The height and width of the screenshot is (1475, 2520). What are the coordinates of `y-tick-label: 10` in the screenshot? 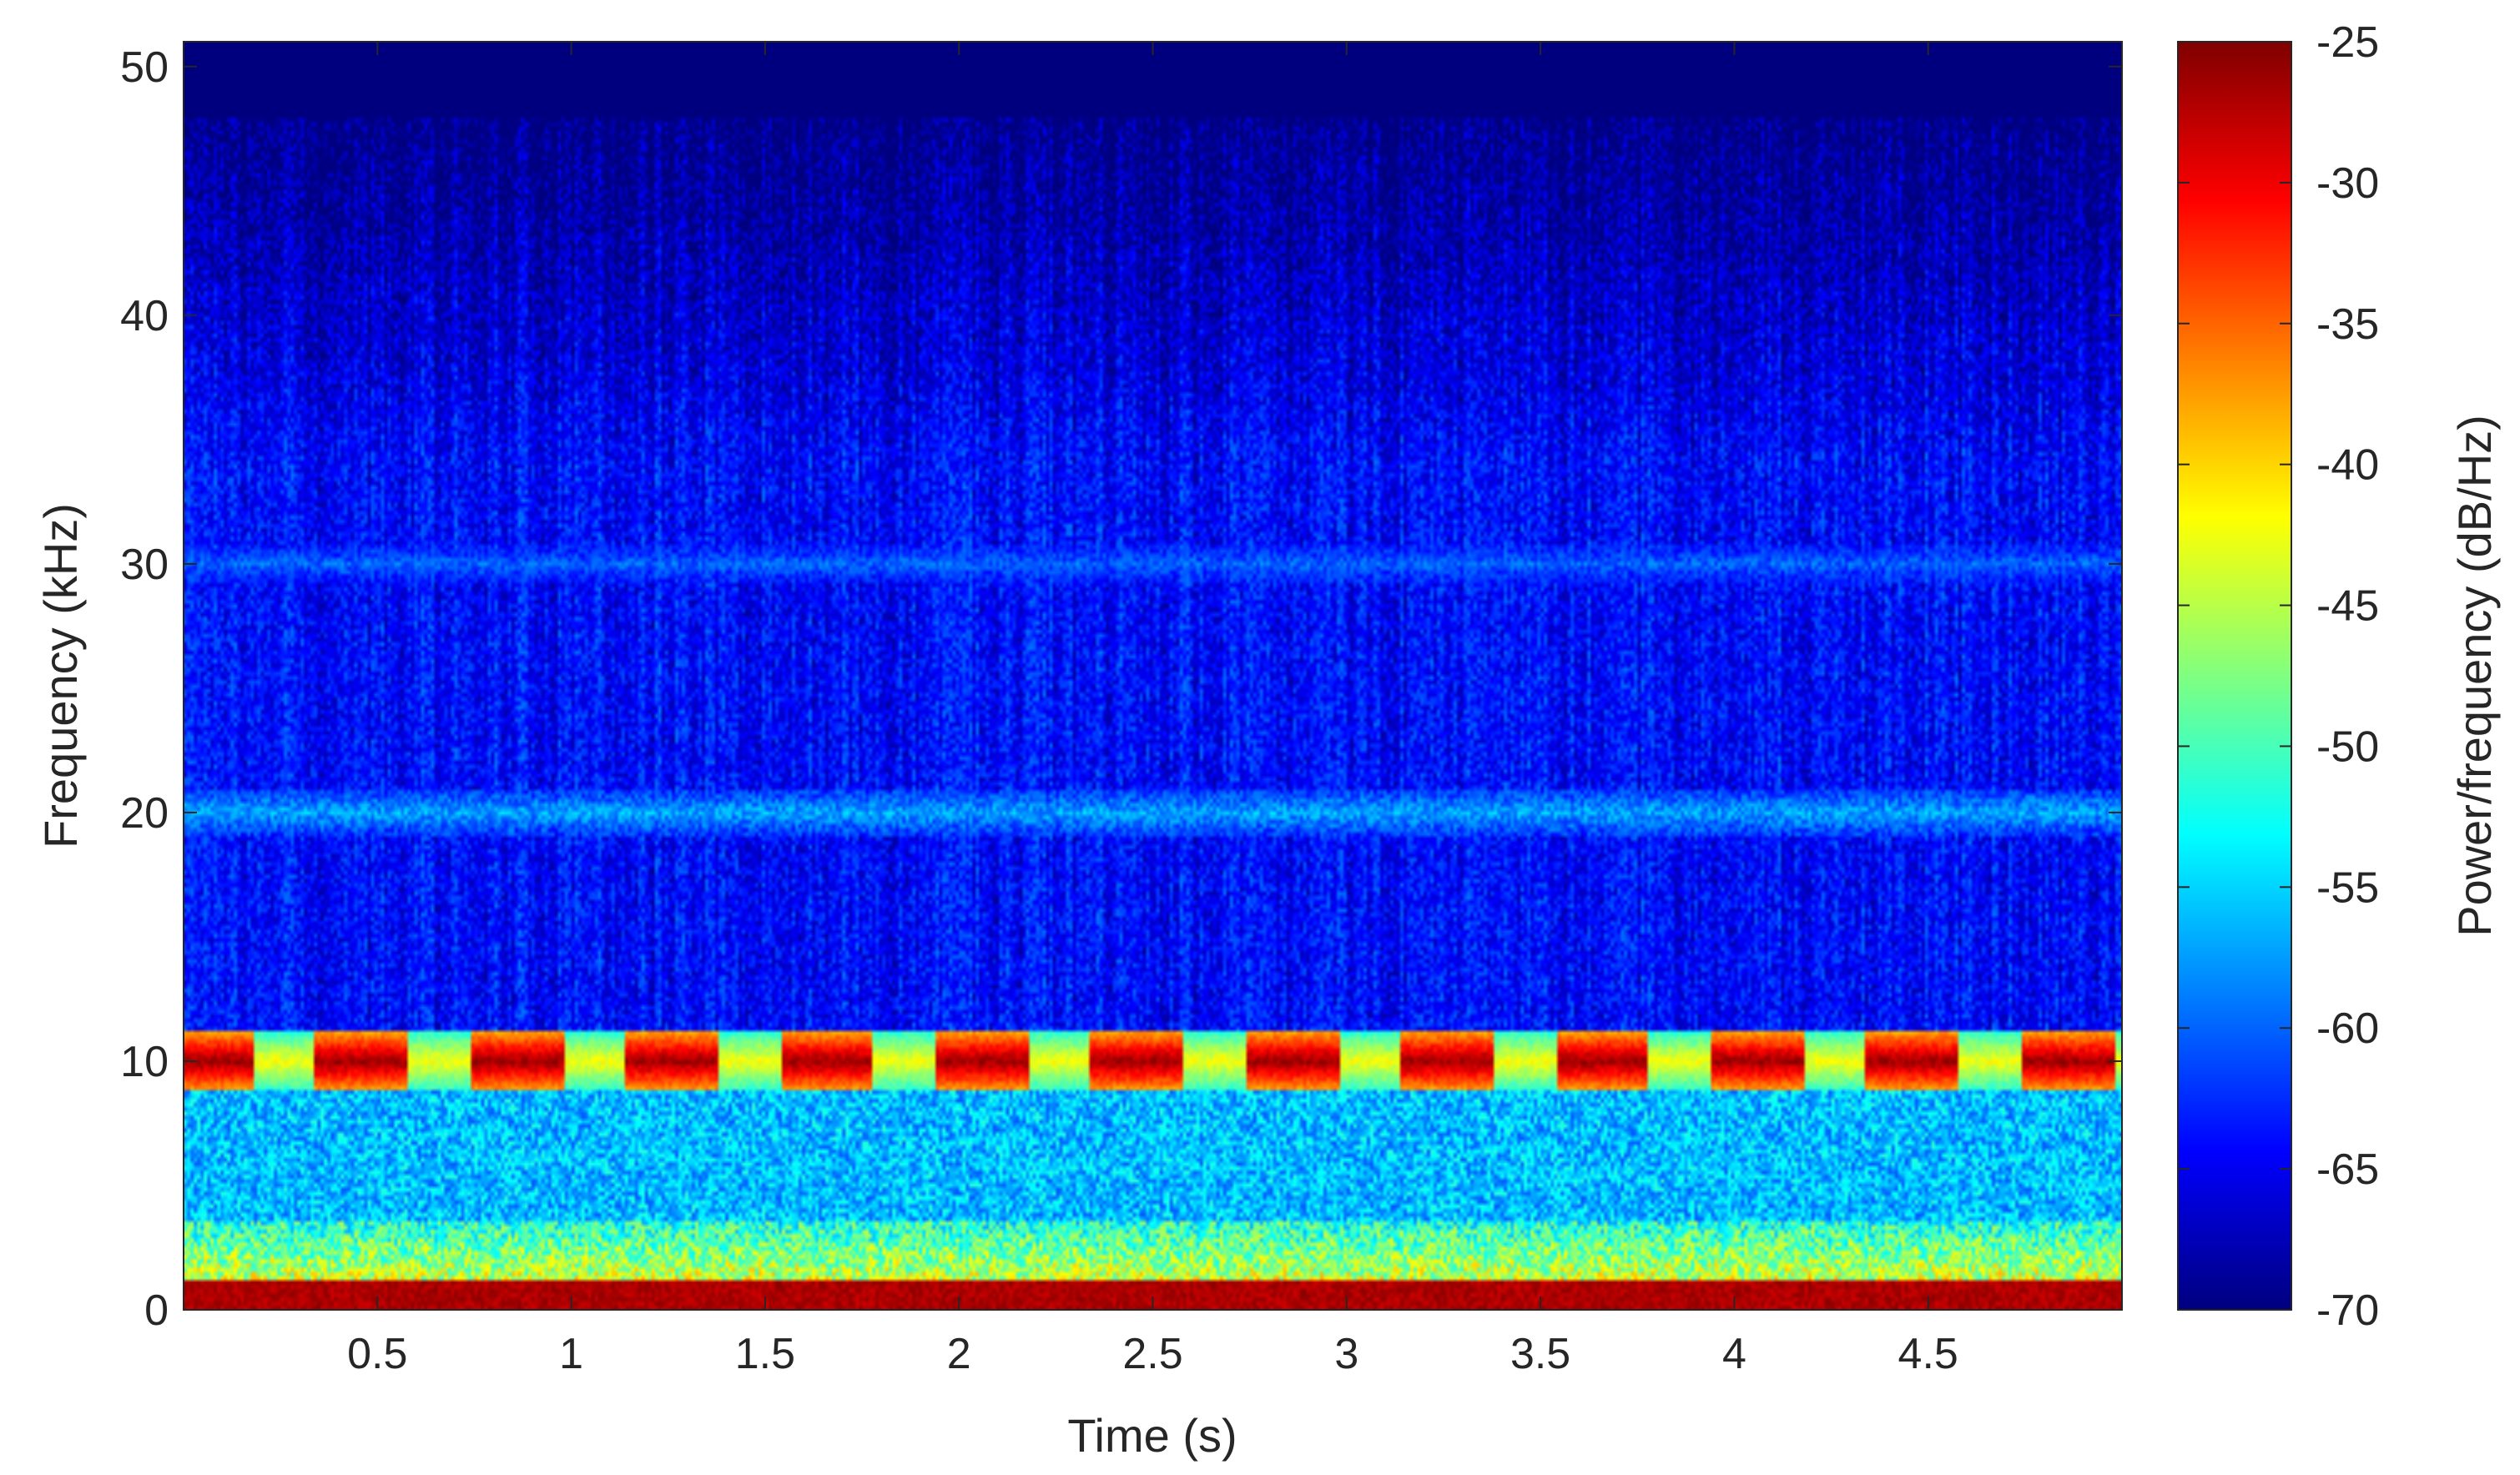 It's located at (144, 1062).